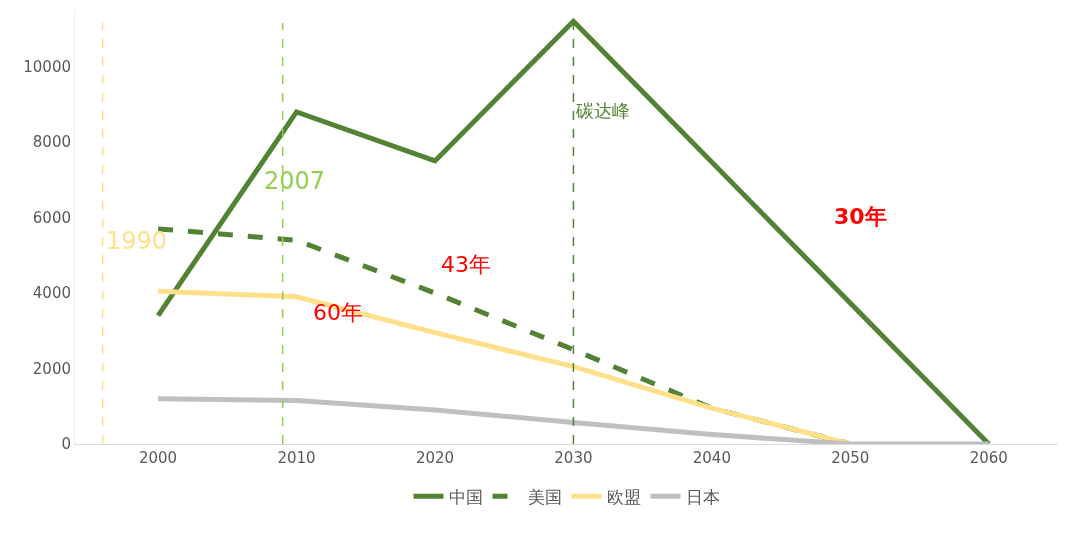 The image size is (1078, 534). What do you see at coordinates (137, 241) in the screenshot?
I see `annotation: 1990` at bounding box center [137, 241].